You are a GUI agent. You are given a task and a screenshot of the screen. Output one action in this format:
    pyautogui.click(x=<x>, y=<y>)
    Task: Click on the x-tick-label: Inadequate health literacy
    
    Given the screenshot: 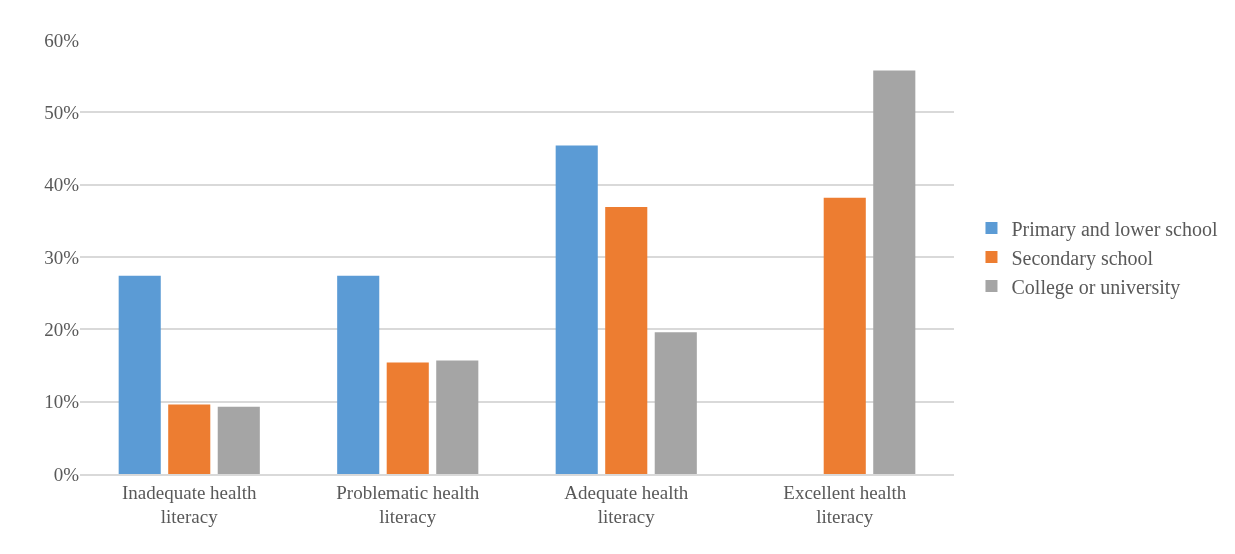 What is the action you would take?
    pyautogui.click(x=189, y=504)
    